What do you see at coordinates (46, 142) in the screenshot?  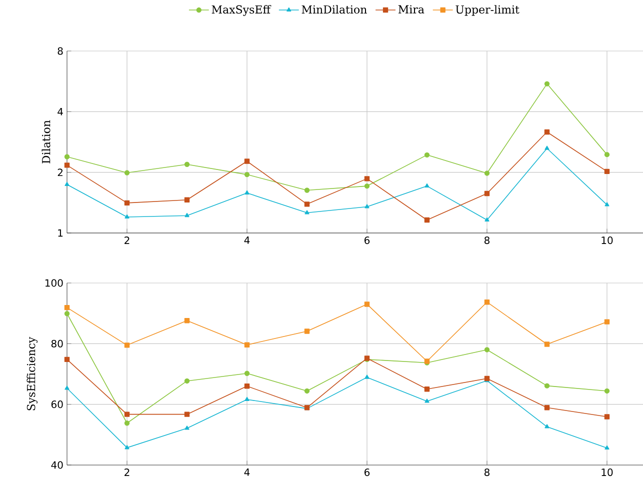 I see `y-axis-title: Dilation` at bounding box center [46, 142].